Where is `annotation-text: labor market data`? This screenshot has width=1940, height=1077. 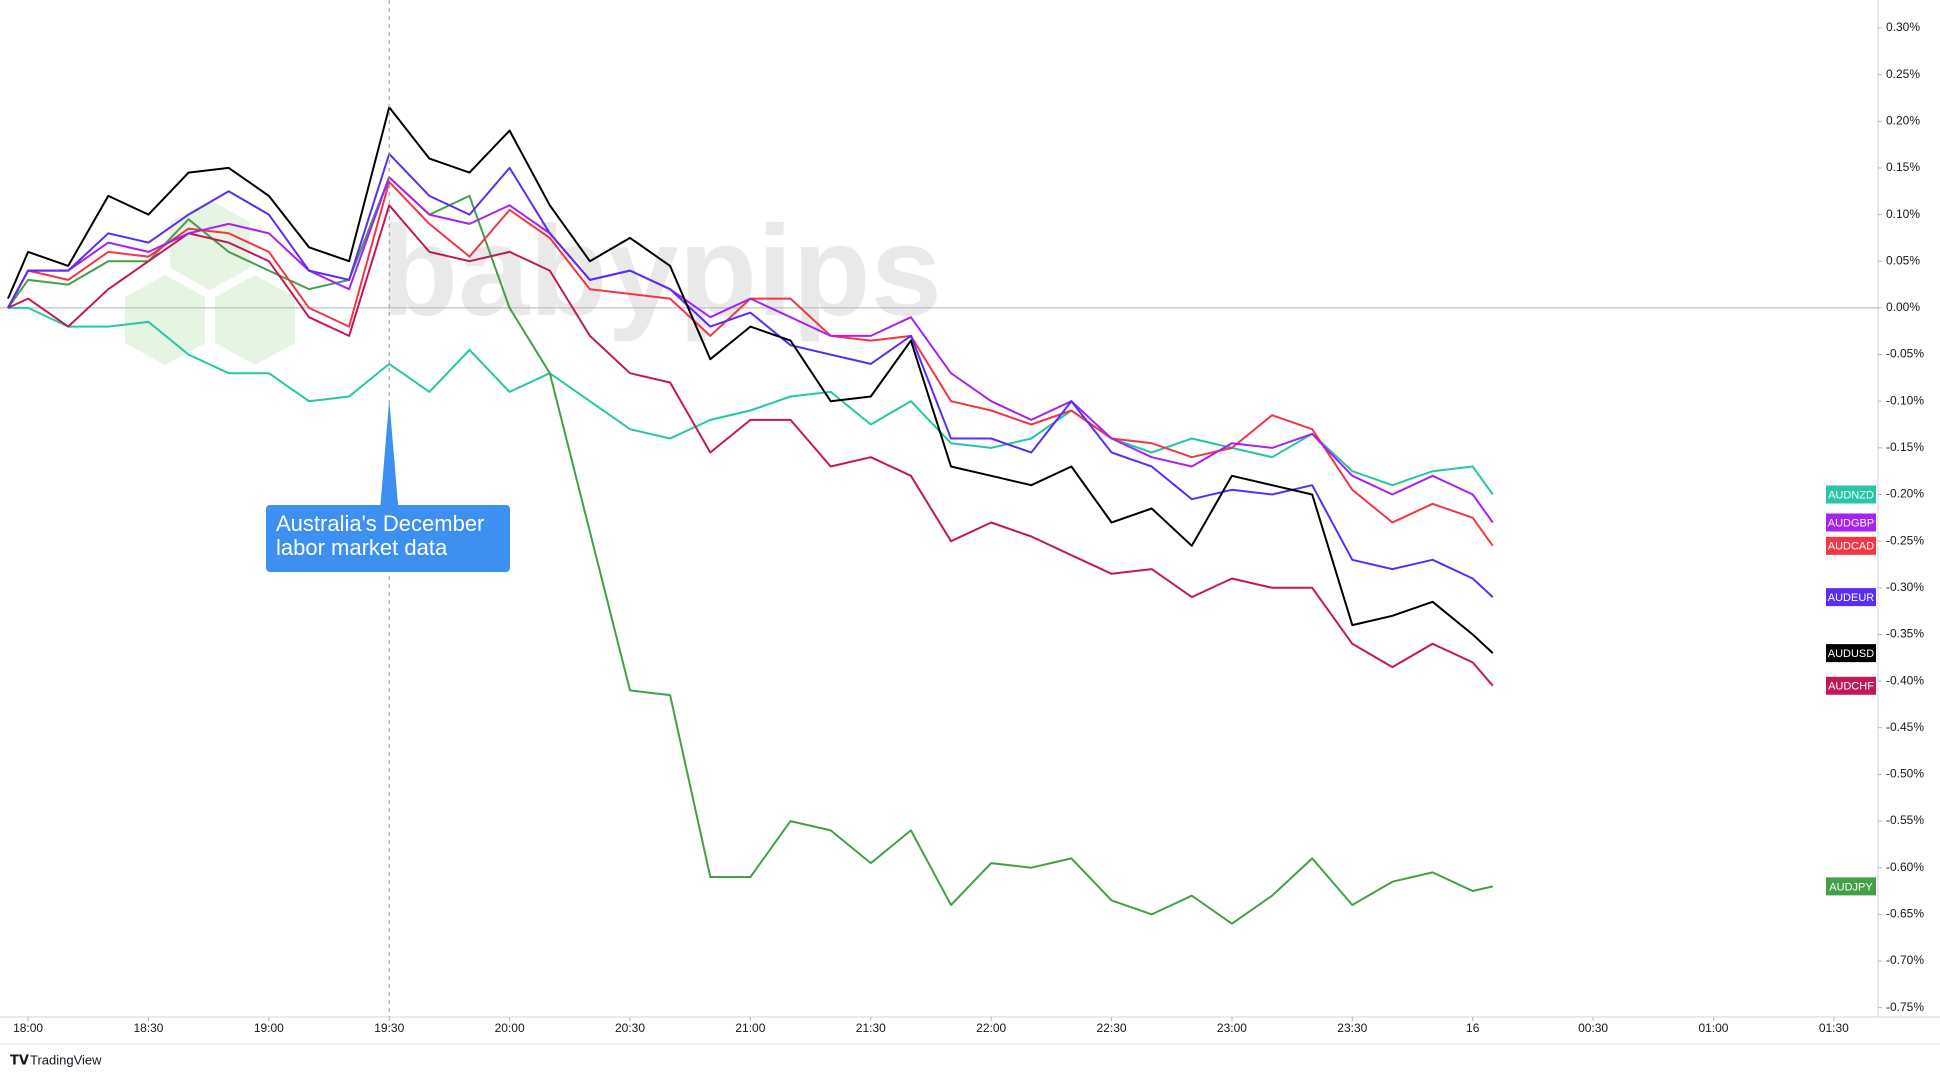 annotation-text: labor market data is located at coordinates (362, 547).